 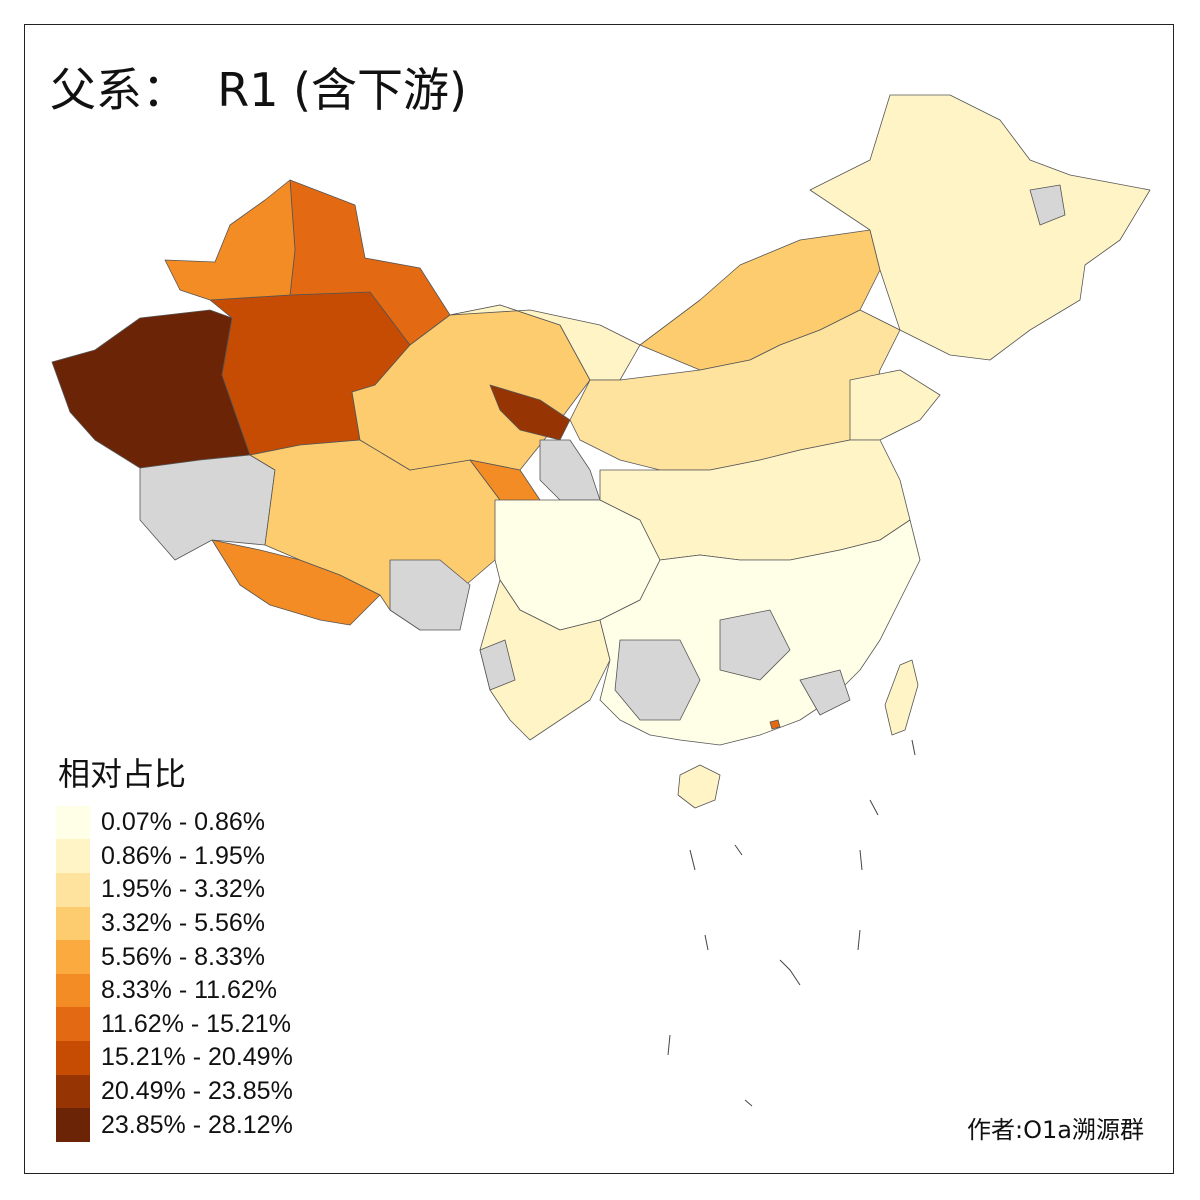 I want to click on region-hk-speck, so click(x=775, y=724).